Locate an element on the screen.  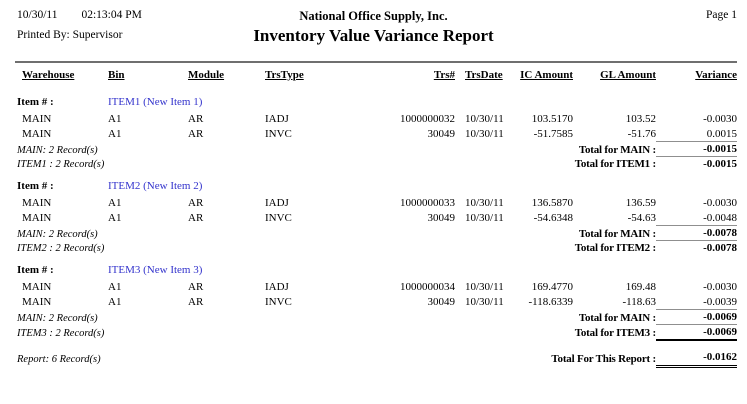
cell-ic-amount: 169.4770 is located at coordinates (552, 286).